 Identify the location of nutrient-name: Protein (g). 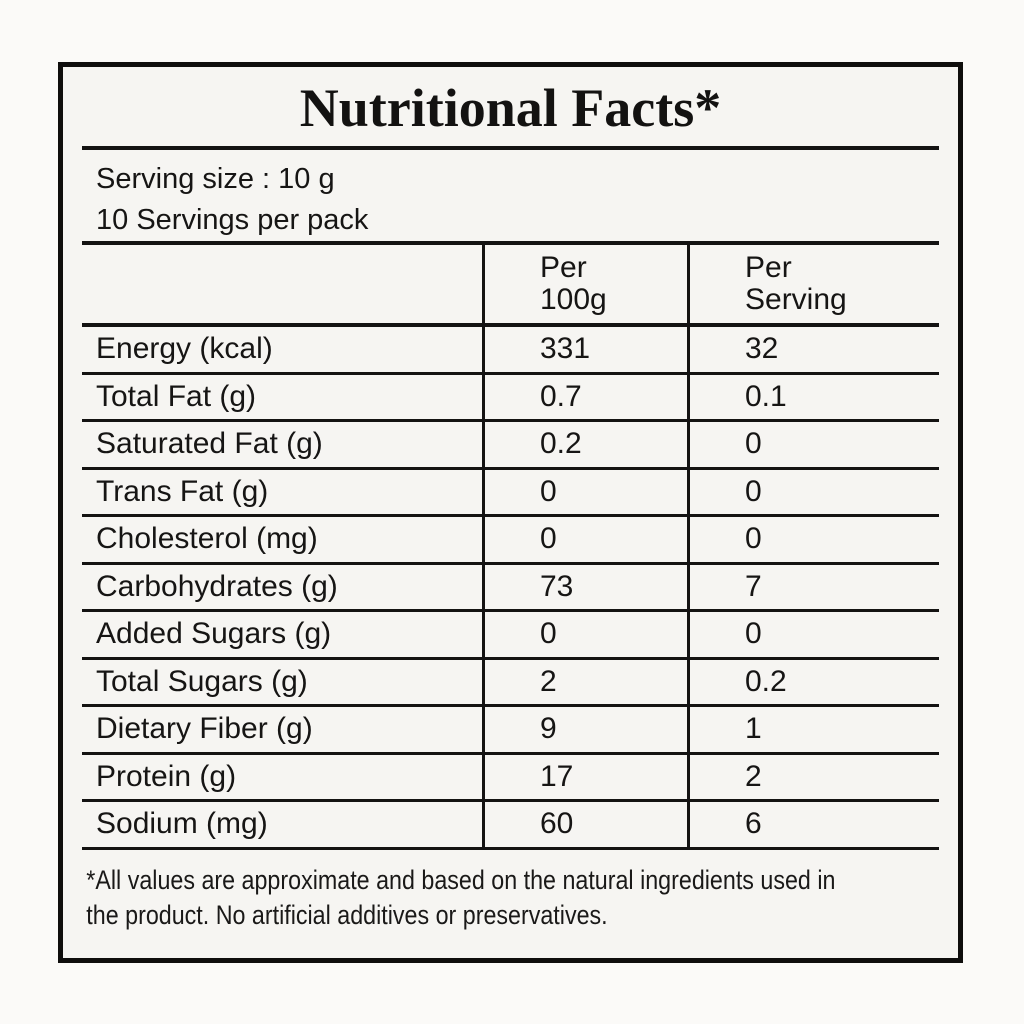
(166, 776).